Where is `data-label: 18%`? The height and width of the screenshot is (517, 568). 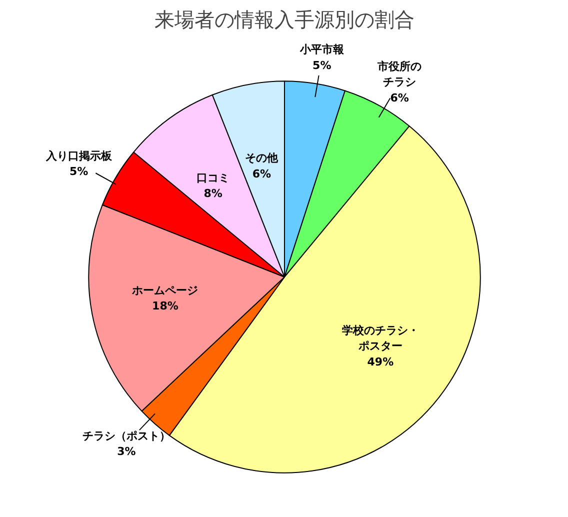
data-label: 18% is located at coordinates (165, 305).